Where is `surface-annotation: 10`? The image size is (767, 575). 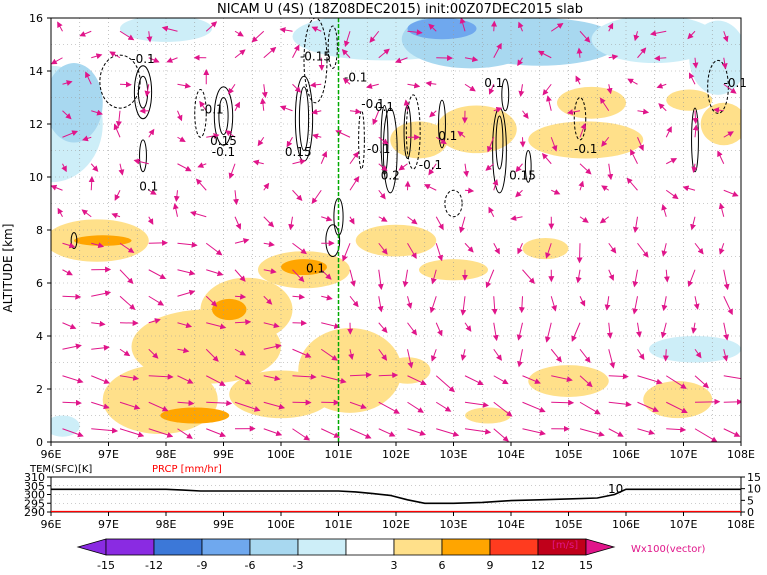 surface-annotation: 10 is located at coordinates (615, 489).